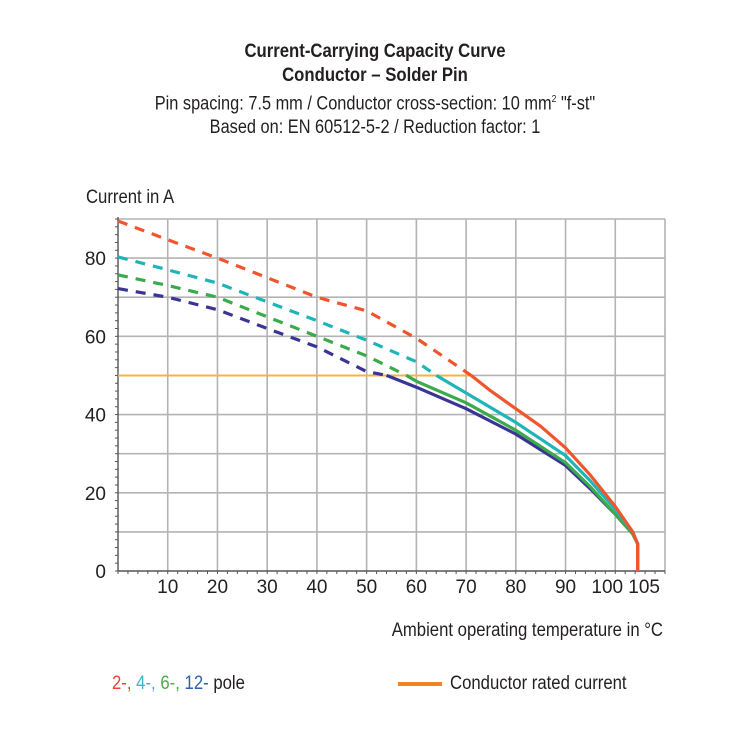  I want to click on legend-poles: 2-, 4-, 6-, 12- pole, so click(178, 684).